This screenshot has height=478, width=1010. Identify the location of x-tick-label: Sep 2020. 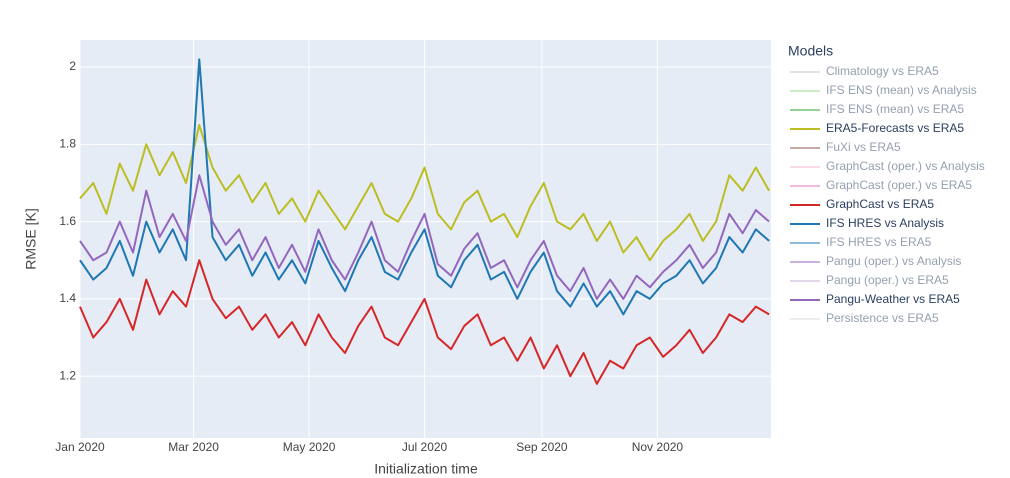
(542, 447).